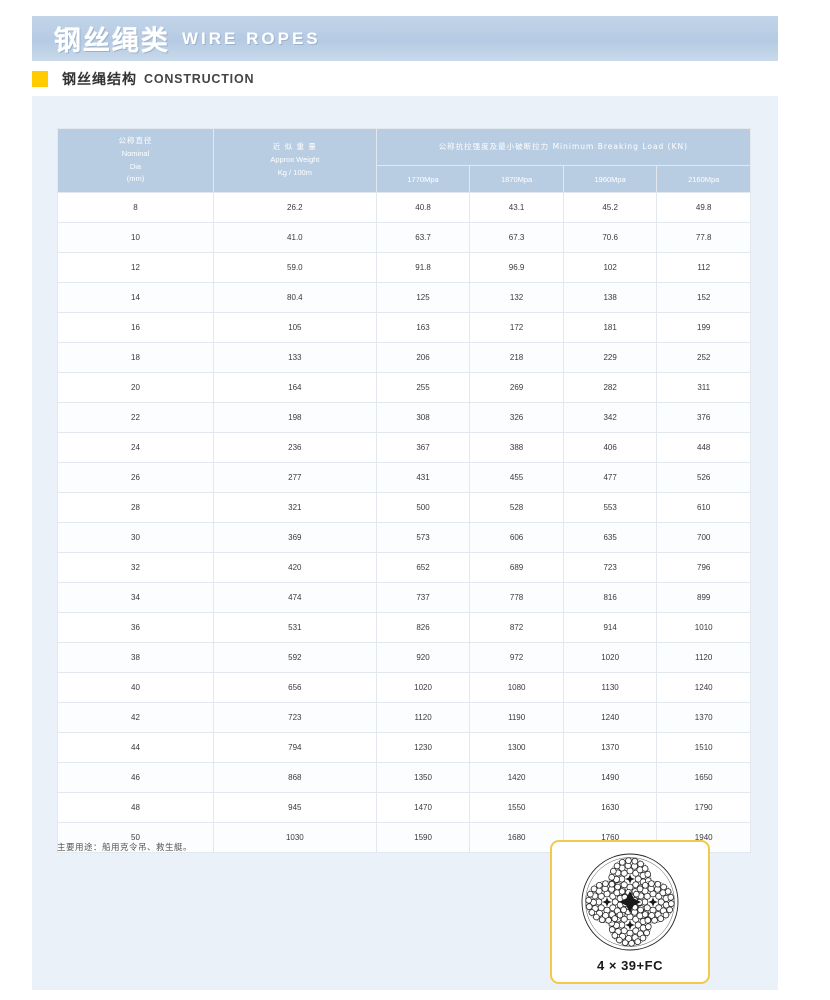 Image resolution: width=830 pixels, height=1000 pixels. I want to click on banner-title-en: WIRE ROPES, so click(251, 38).